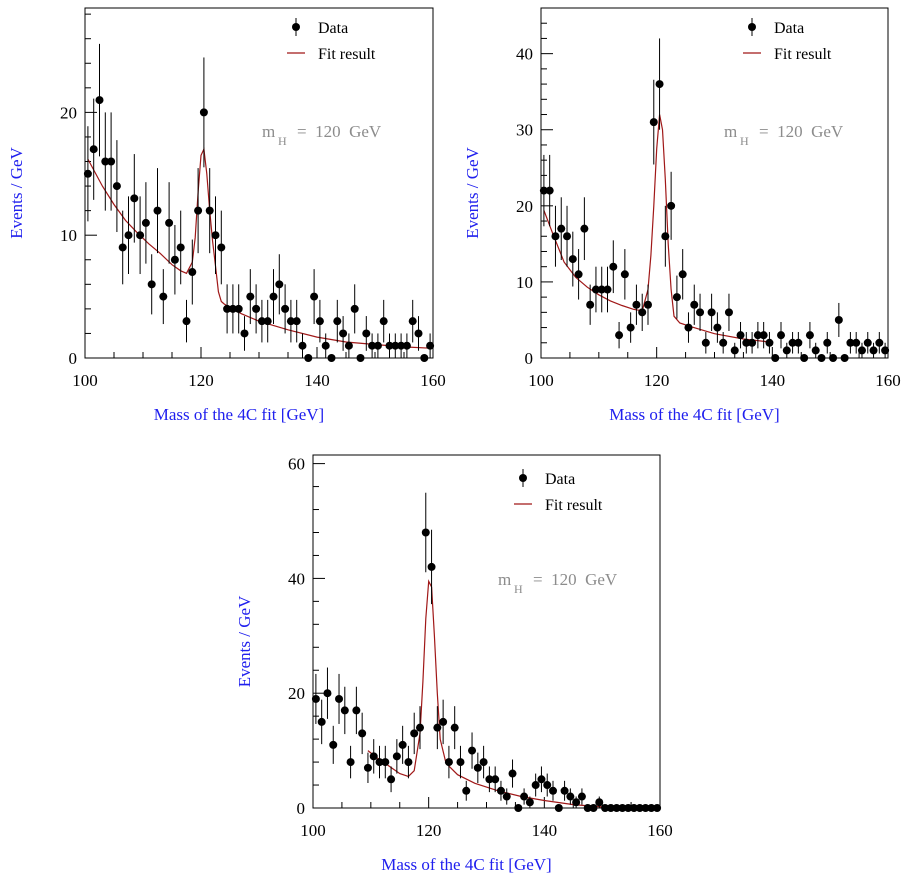 The image size is (907, 882). I want to click on annotation-mass-symbol: m, so click(730, 131).